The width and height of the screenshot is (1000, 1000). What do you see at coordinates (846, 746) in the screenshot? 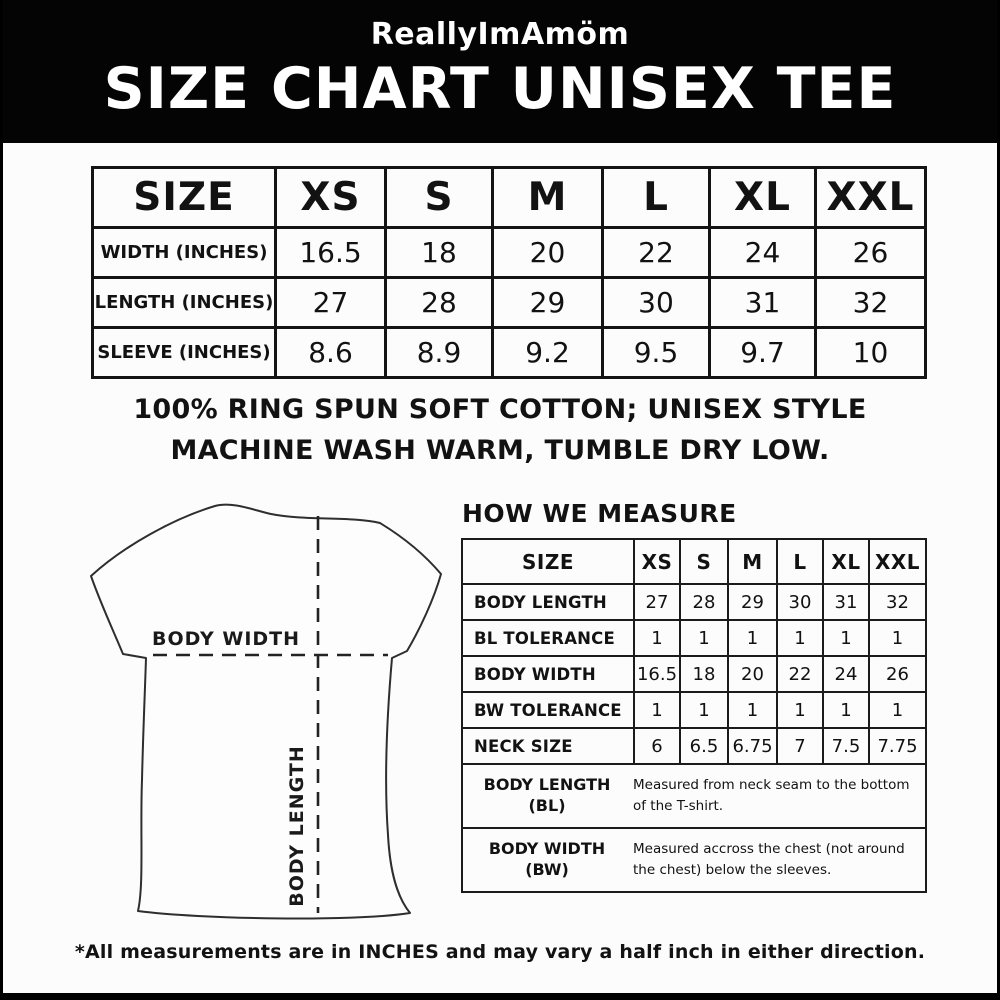
I see `cell: 7.5` at bounding box center [846, 746].